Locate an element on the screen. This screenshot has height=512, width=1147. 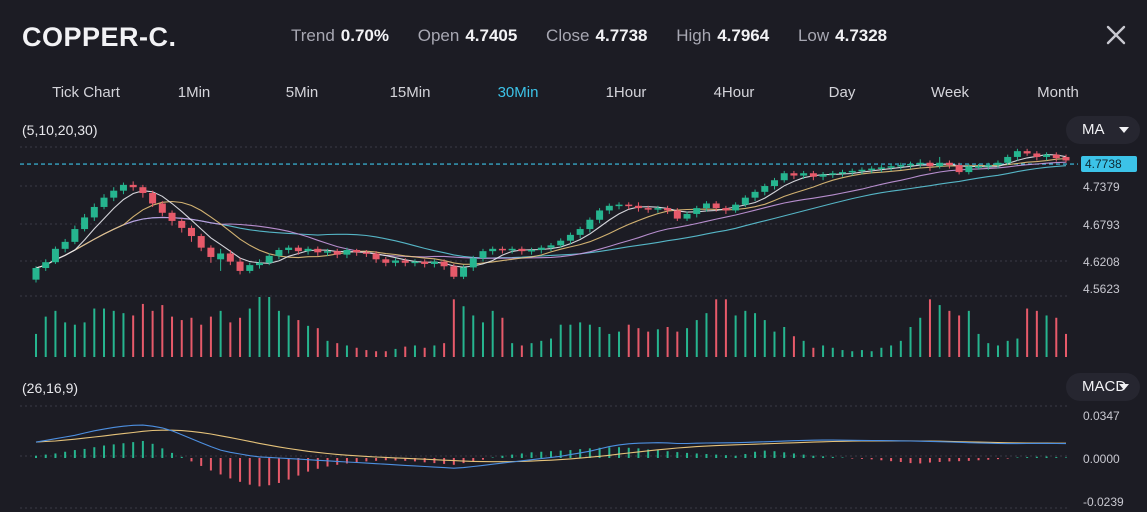
stat-value: 4.7964 is located at coordinates (743, 35).